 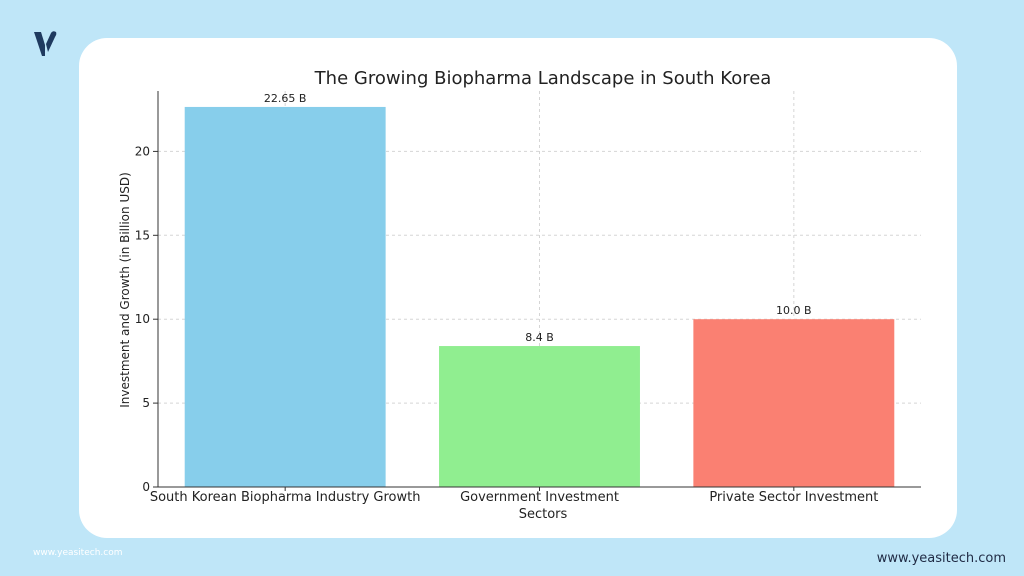 What do you see at coordinates (285, 98) in the screenshot?
I see `bar-data-label: 22.65 B` at bounding box center [285, 98].